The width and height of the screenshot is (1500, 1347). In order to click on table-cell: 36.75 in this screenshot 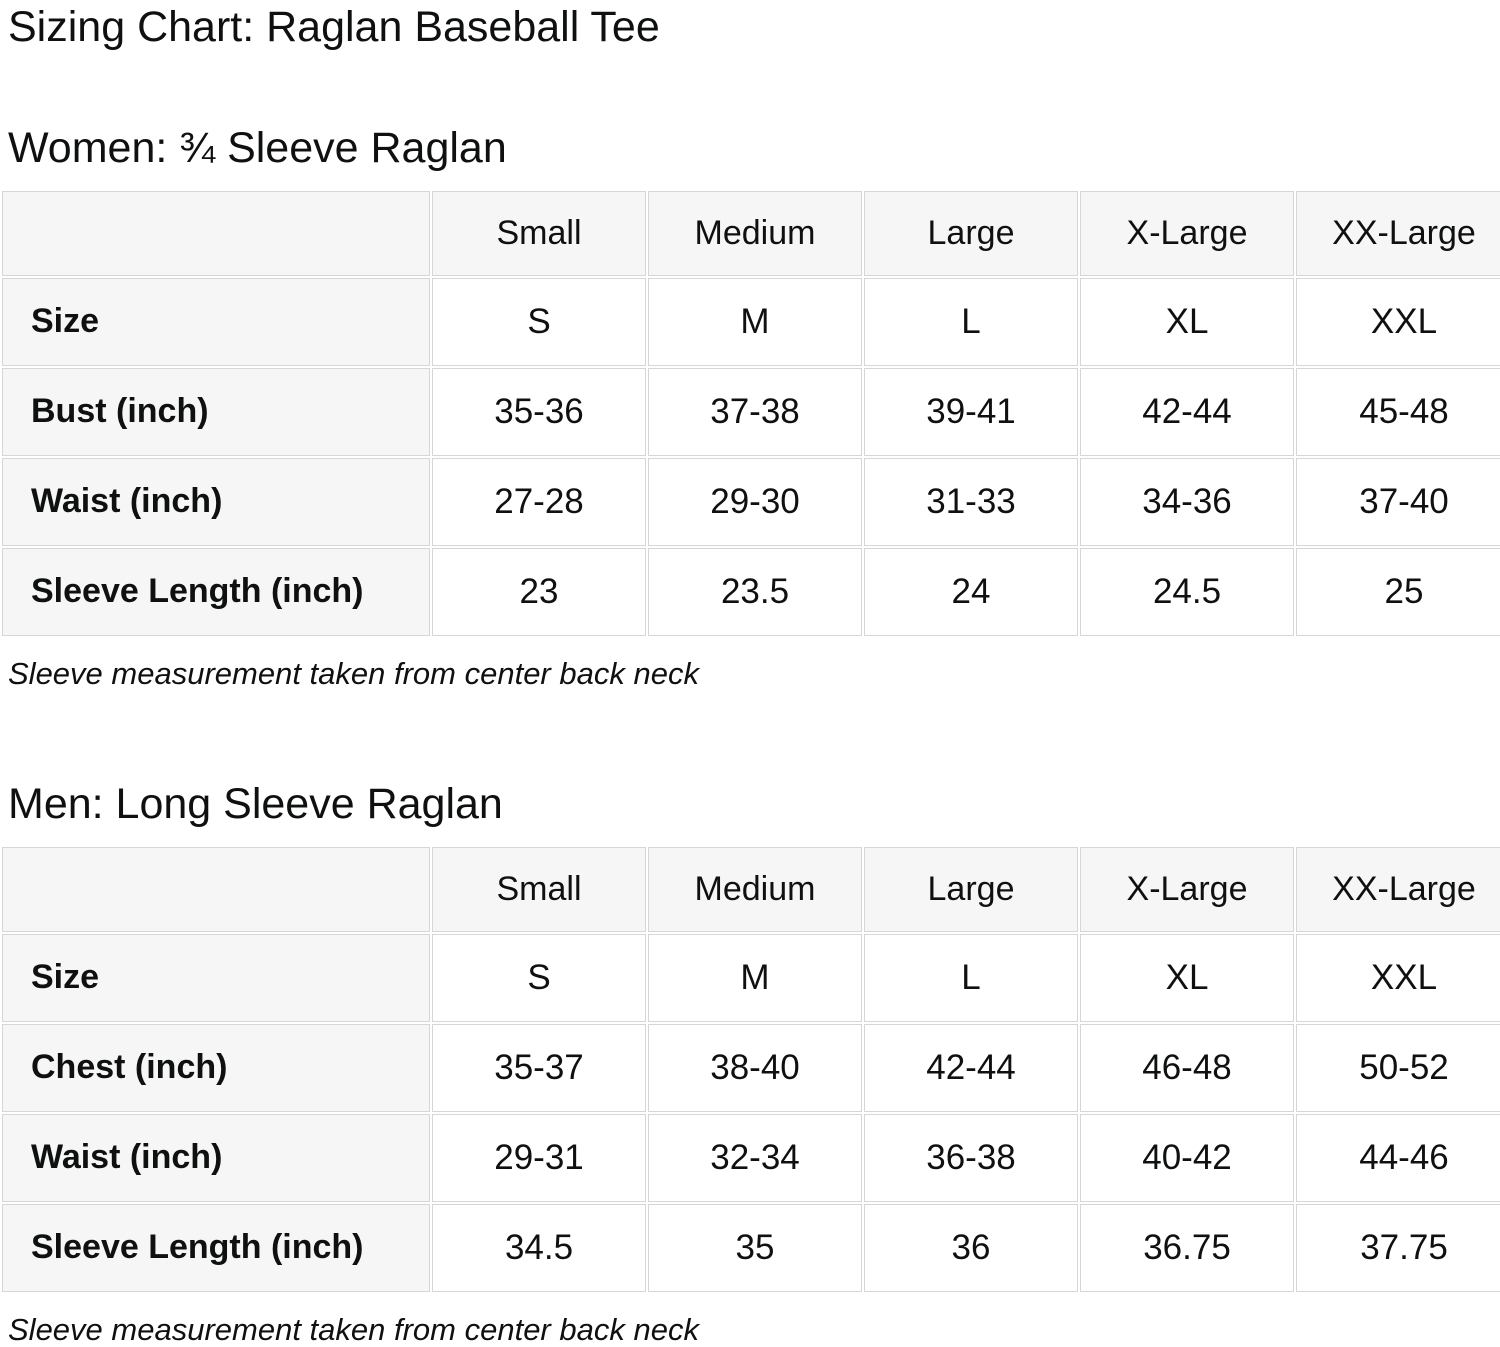, I will do `click(1187, 1247)`.